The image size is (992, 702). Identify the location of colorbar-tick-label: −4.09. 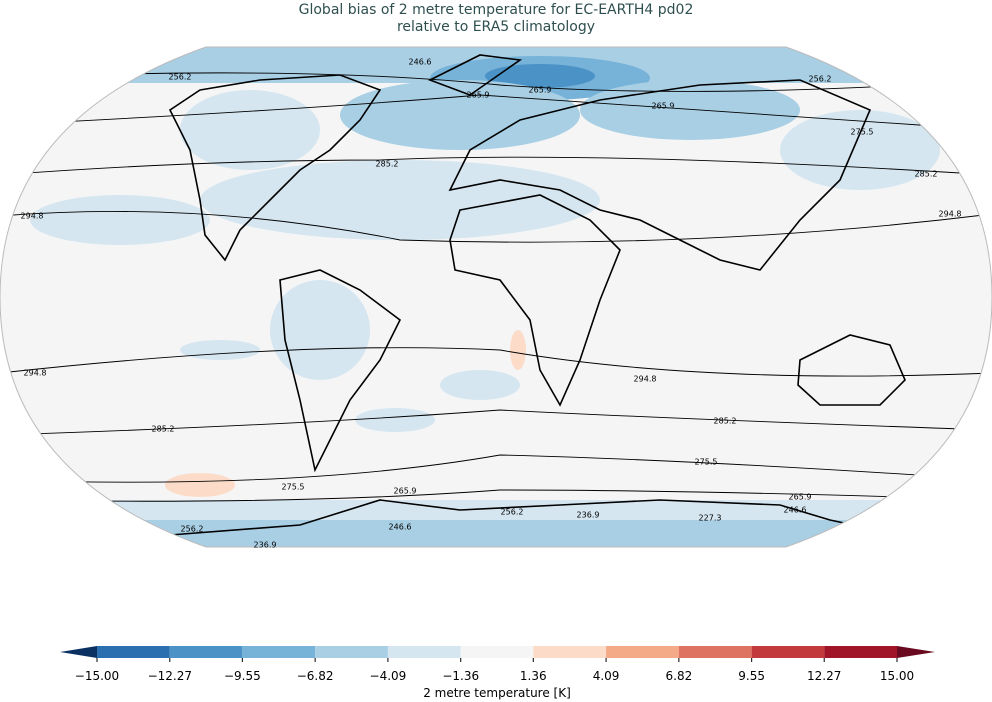
(388, 676).